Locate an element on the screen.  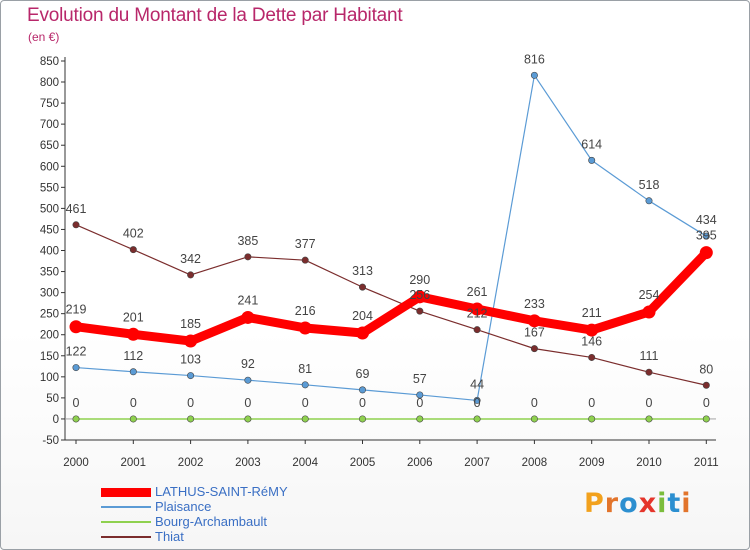
legend-swatch-lathus is located at coordinates (126, 492).